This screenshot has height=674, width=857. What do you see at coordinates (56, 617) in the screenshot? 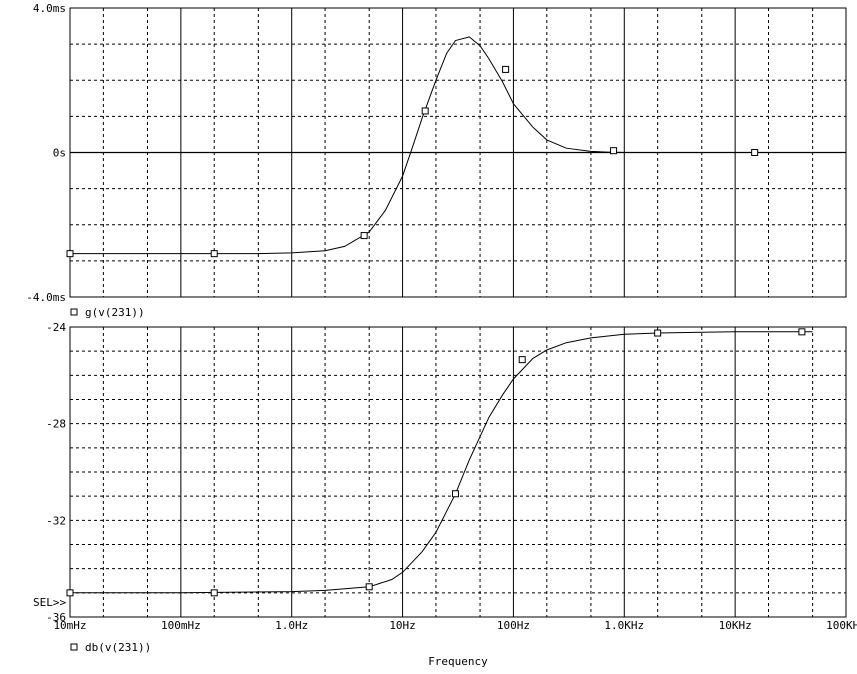
I see `y-tick-label: -36` at bounding box center [56, 617].